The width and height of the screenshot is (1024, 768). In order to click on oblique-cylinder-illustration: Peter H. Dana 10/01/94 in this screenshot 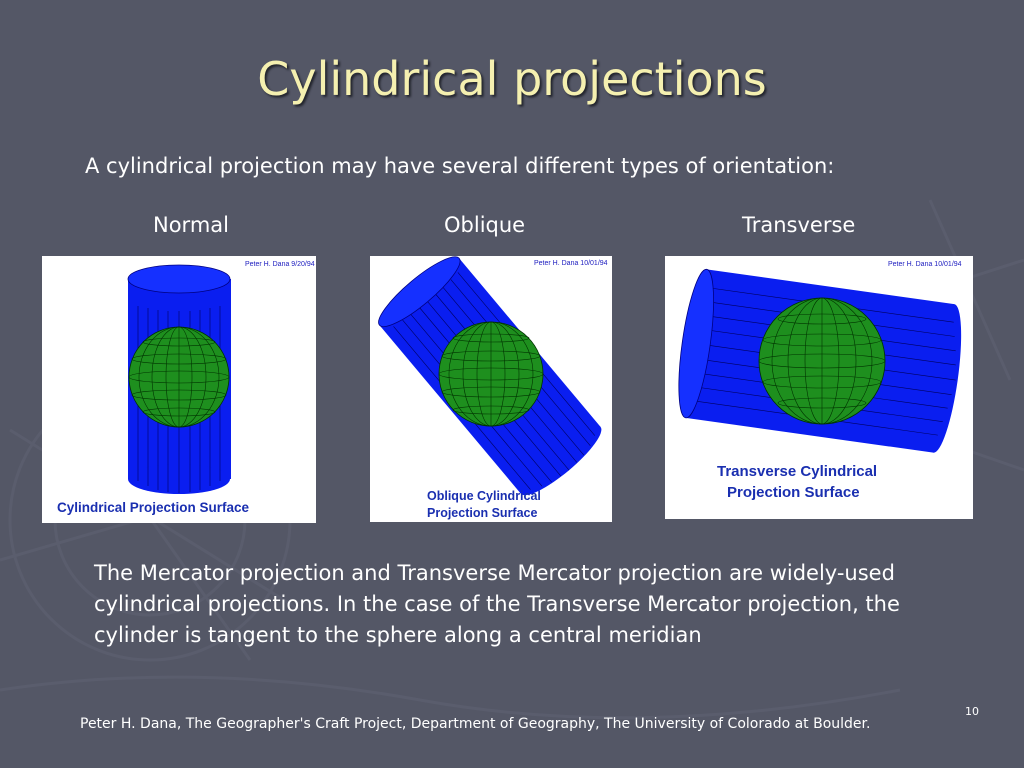, I will do `click(493, 388)`.